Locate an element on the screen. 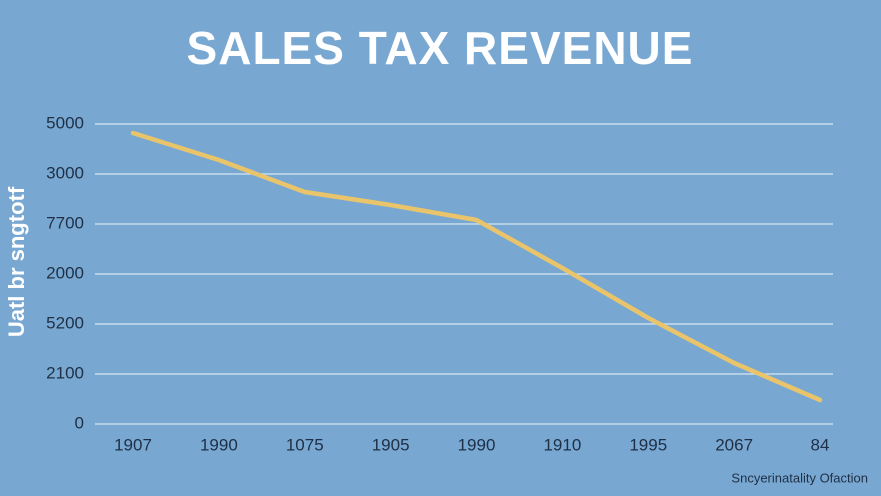 The height and width of the screenshot is (496, 881). x-tick-label: 84 is located at coordinates (820, 444).